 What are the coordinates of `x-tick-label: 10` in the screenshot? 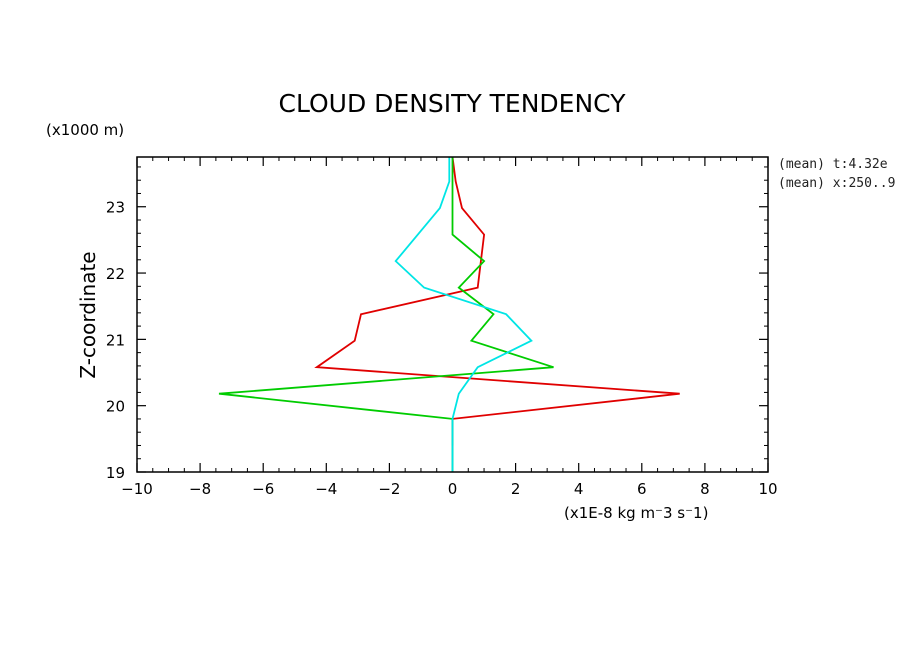 It's located at (767, 489).